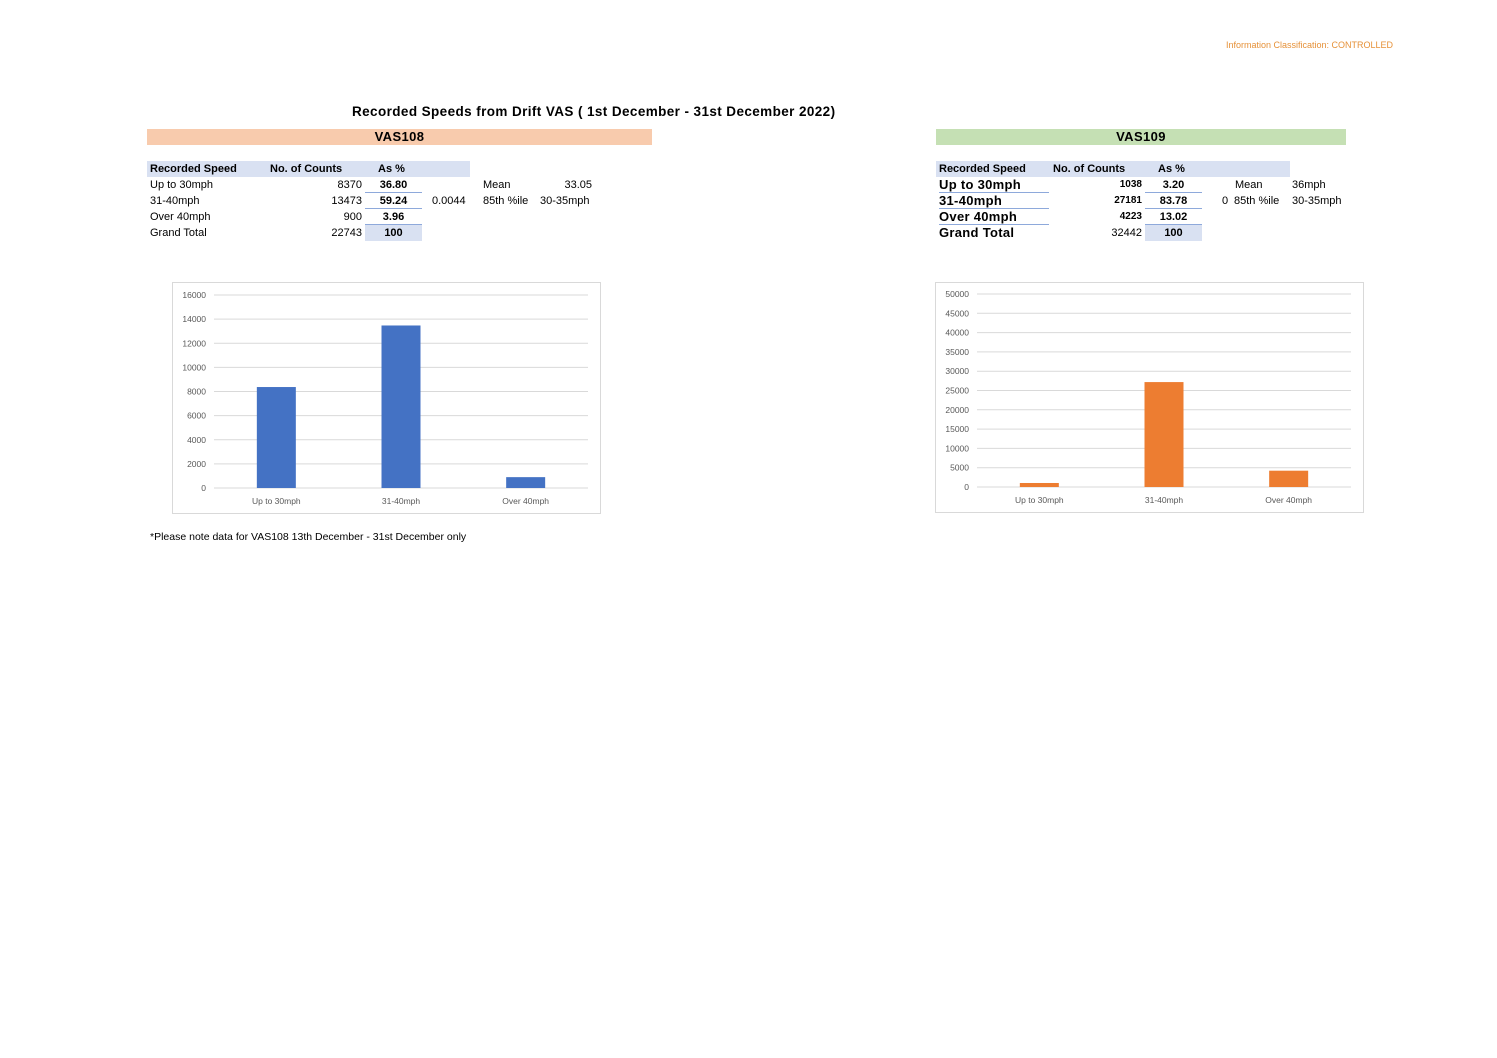 This screenshot has height=1058, width=1497. Describe the element at coordinates (1173, 201) in the screenshot. I see `vas109-row-pct: 83.78` at that location.